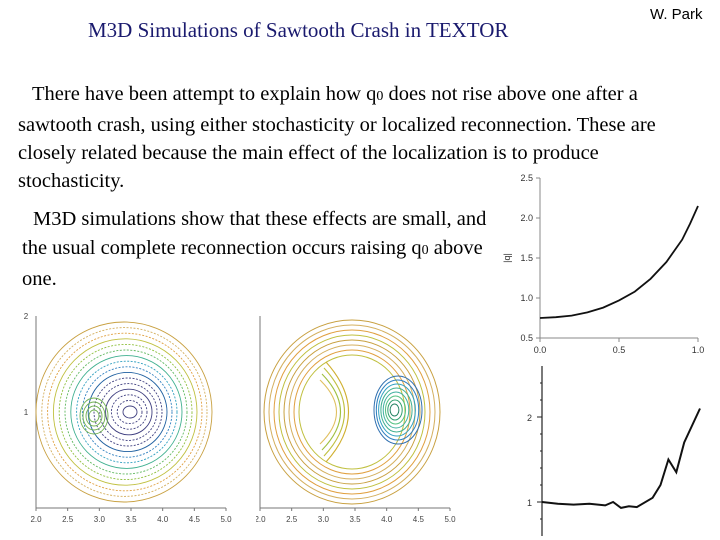  I want to click on intro-subscript: 0, so click(380, 96).